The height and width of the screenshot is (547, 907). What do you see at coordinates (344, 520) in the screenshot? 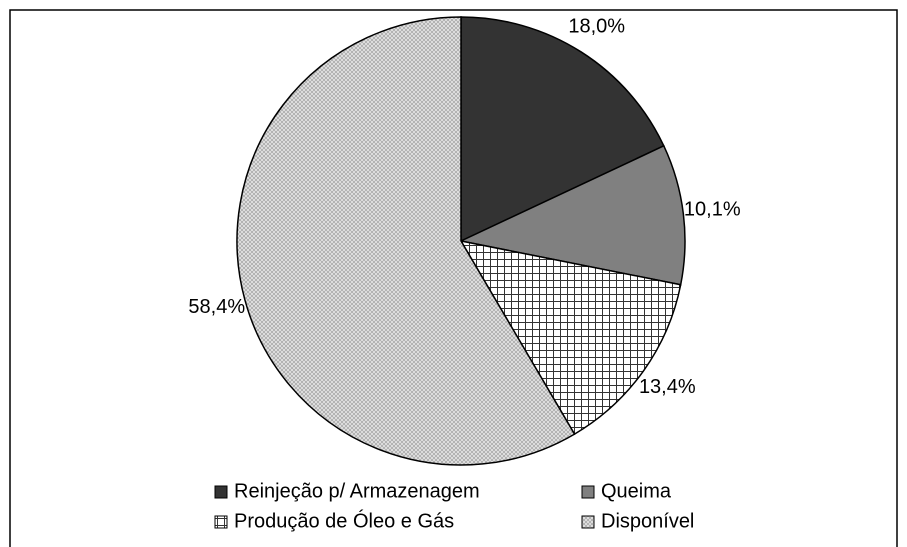
I see `legend-label: Produção de Óleo e Gás` at bounding box center [344, 520].